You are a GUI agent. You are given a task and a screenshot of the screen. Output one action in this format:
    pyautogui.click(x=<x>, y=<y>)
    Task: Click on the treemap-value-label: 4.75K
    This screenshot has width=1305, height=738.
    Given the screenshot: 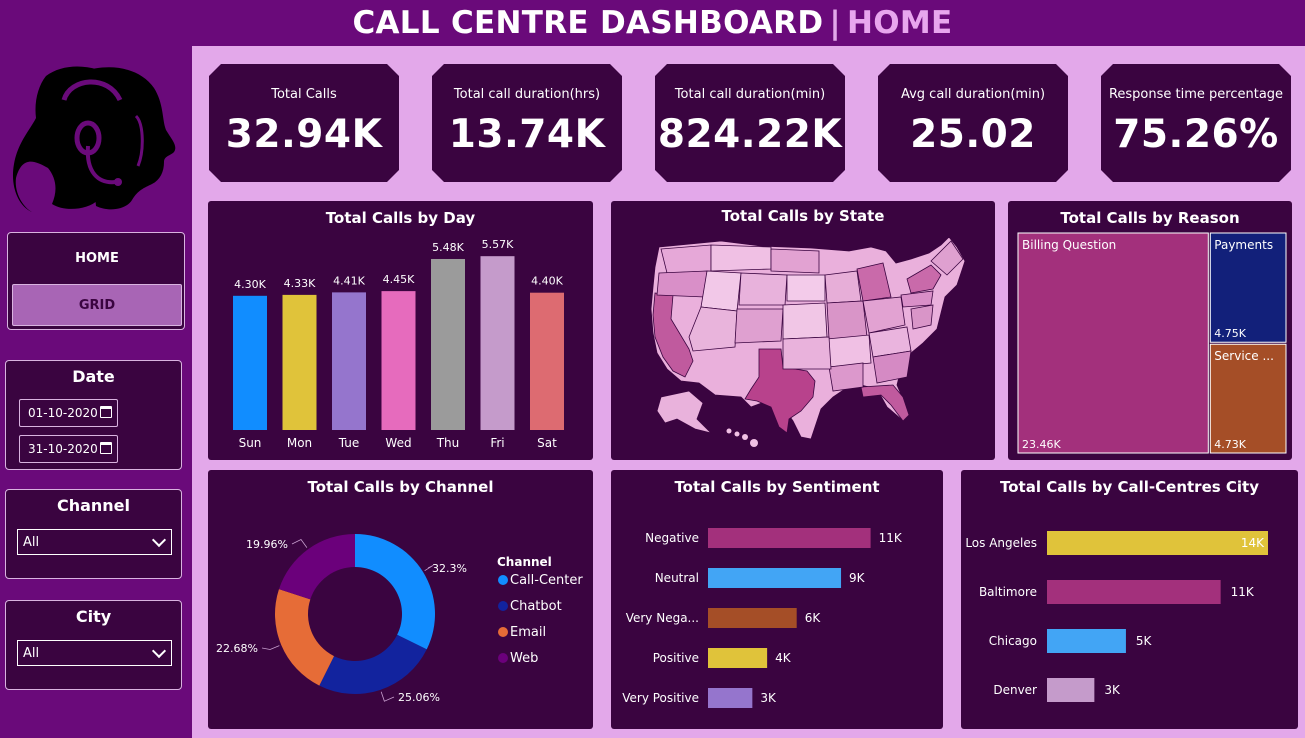 What is the action you would take?
    pyautogui.click(x=1230, y=333)
    